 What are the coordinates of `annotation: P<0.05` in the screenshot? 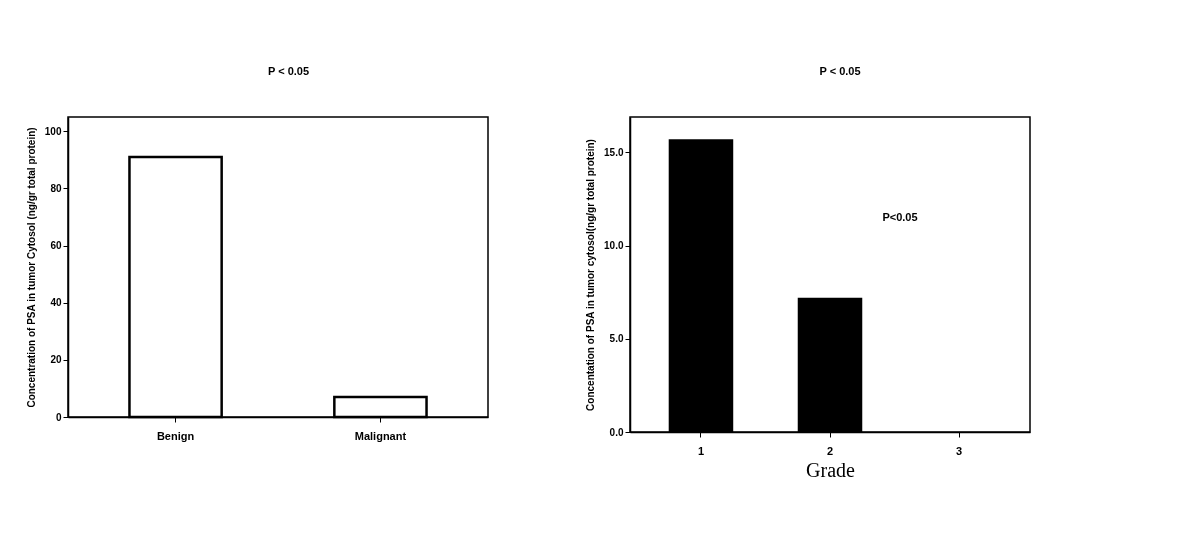 It's located at (900, 216).